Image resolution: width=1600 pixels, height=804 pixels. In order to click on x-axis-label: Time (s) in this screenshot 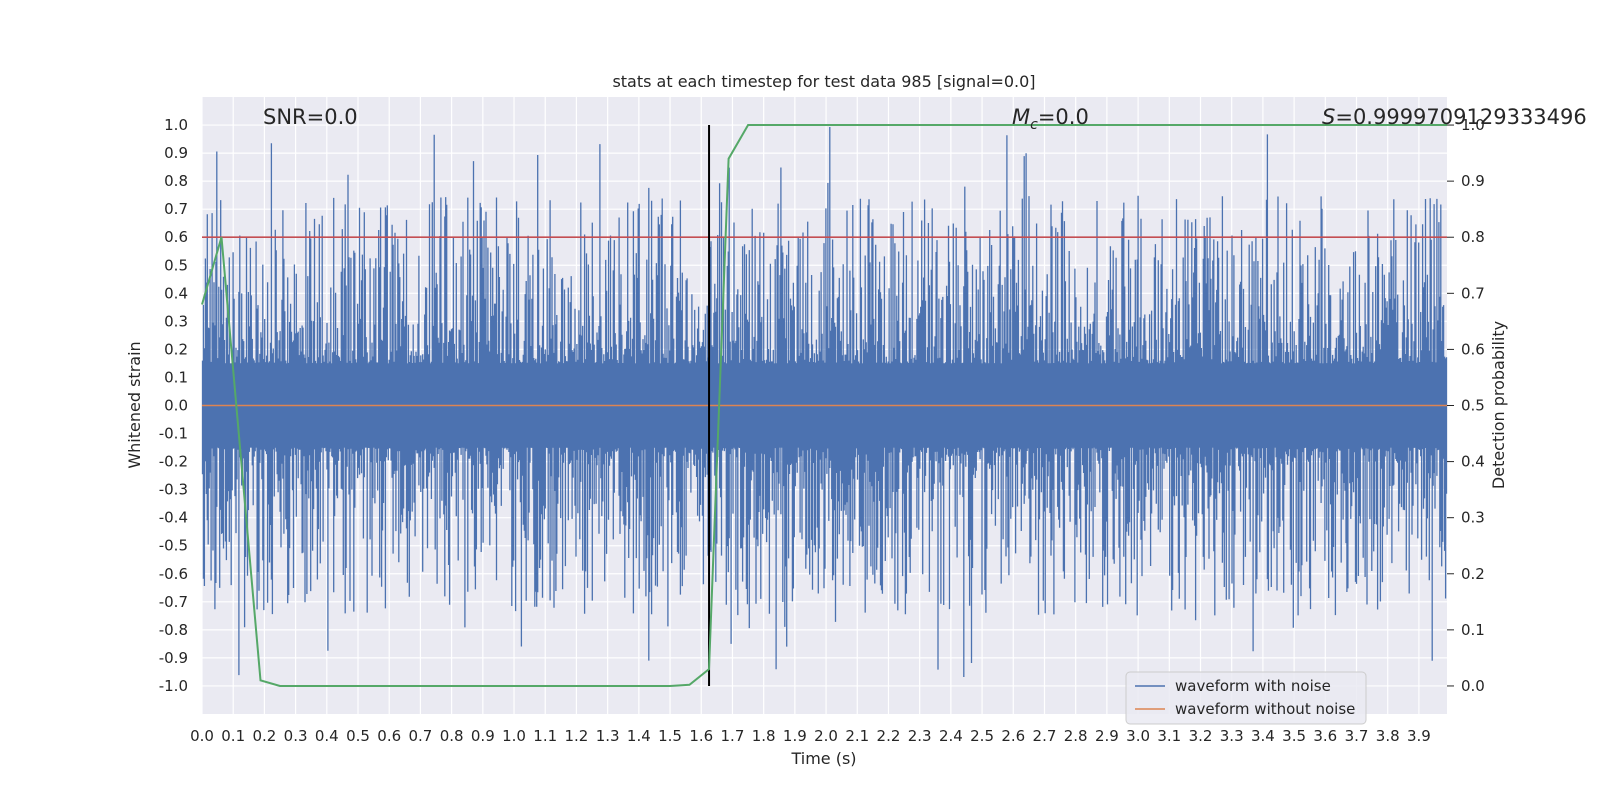, I will do `click(823, 758)`.